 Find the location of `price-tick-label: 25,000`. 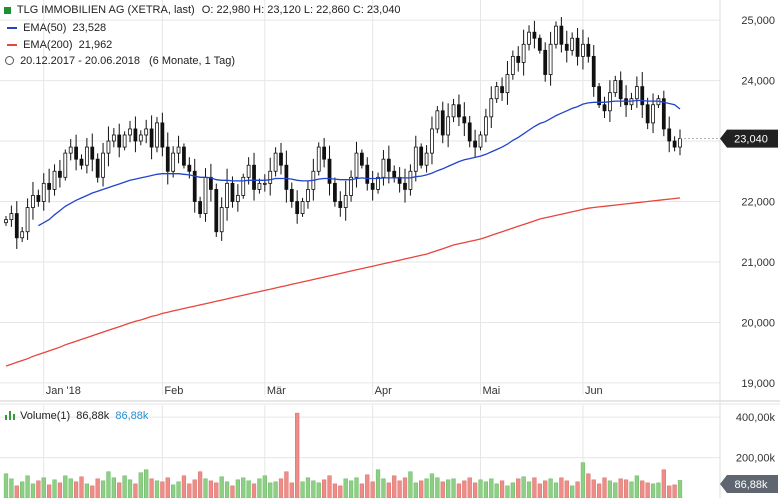

price-tick-label: 25,000 is located at coordinates (758, 21).